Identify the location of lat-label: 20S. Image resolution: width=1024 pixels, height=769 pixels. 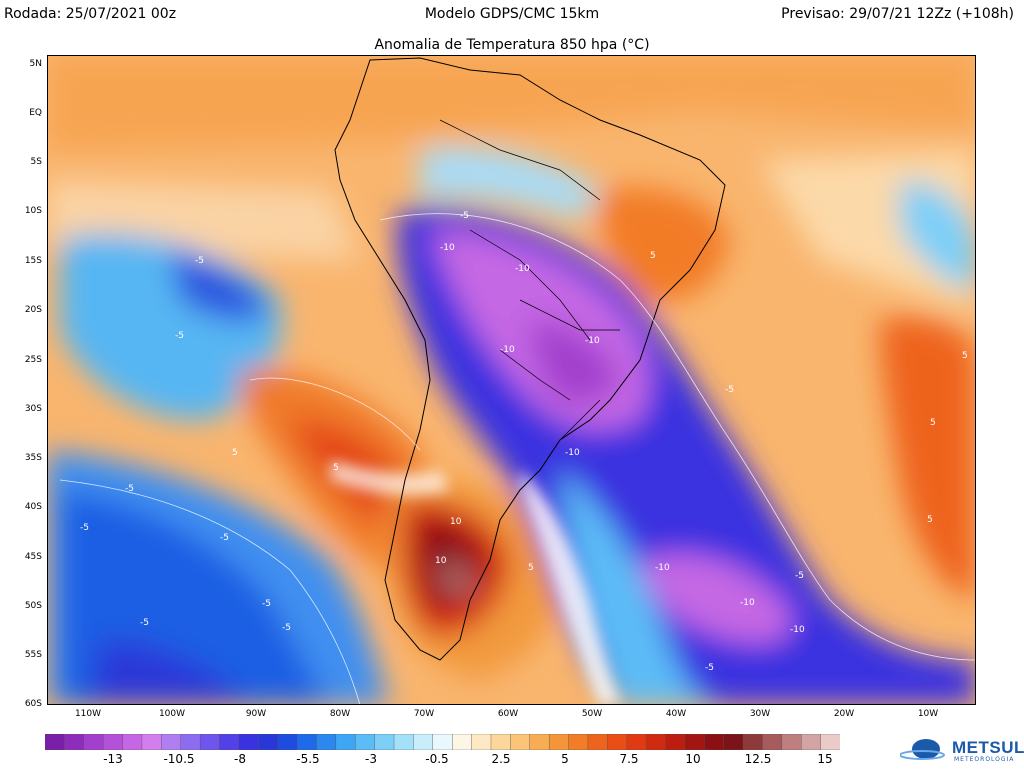
(33, 310).